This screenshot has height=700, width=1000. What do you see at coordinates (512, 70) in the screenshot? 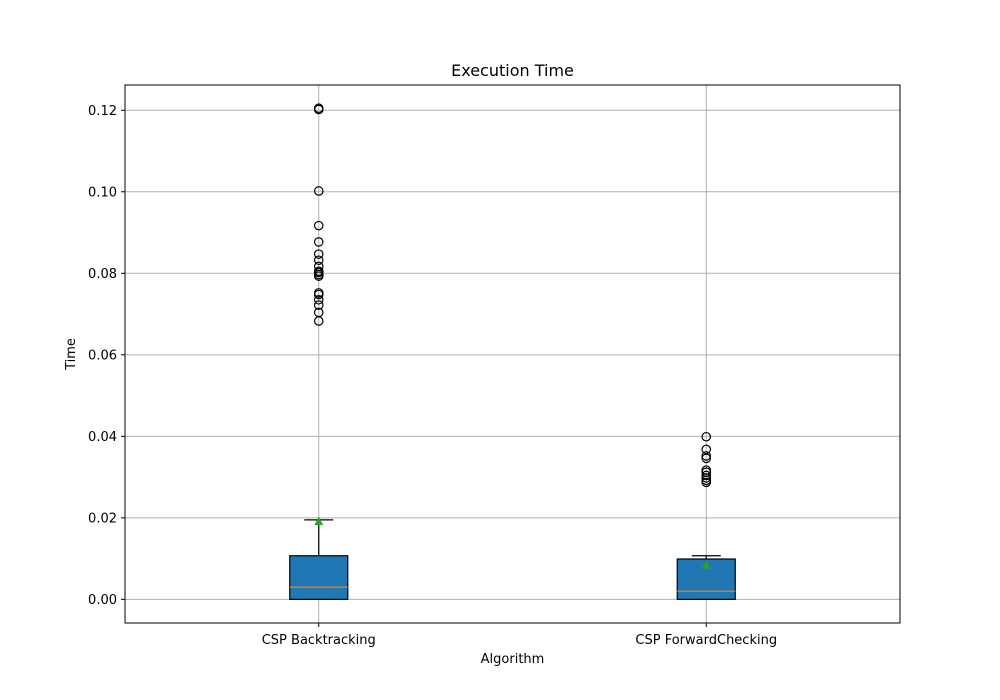
I see `chart-title: Execution Time` at bounding box center [512, 70].